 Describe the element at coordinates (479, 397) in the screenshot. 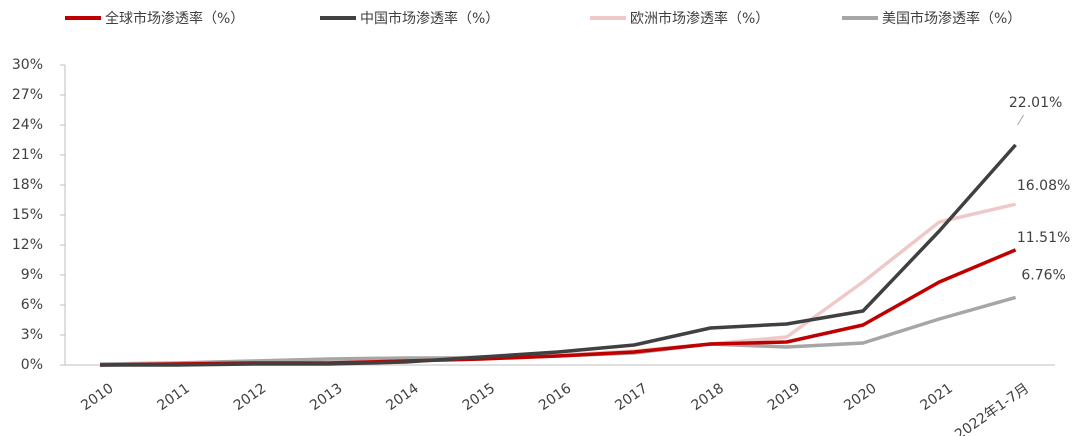

I see `x-tick-label: 2015` at that location.